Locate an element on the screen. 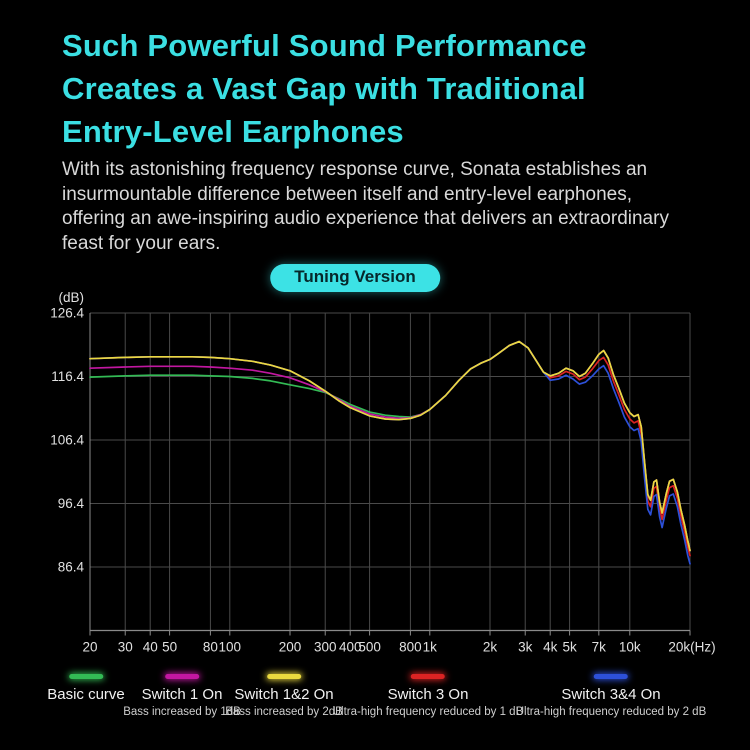  x-tick-label: 1k is located at coordinates (430, 647).